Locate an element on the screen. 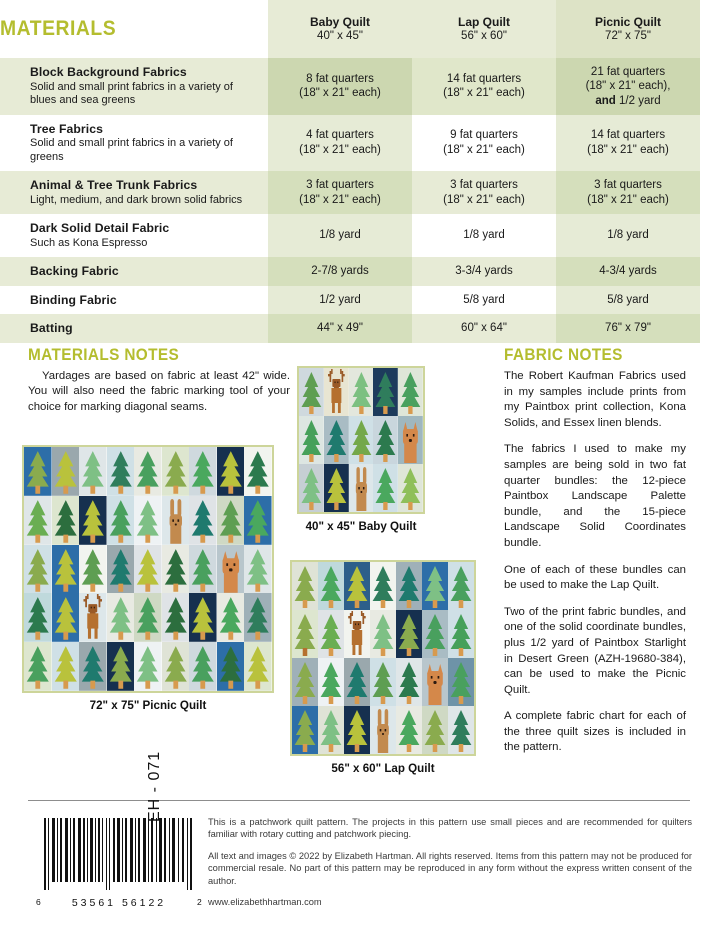 The height and width of the screenshot is (931, 720). fabric-notes-title: FABRIC NOTES is located at coordinates (563, 355).